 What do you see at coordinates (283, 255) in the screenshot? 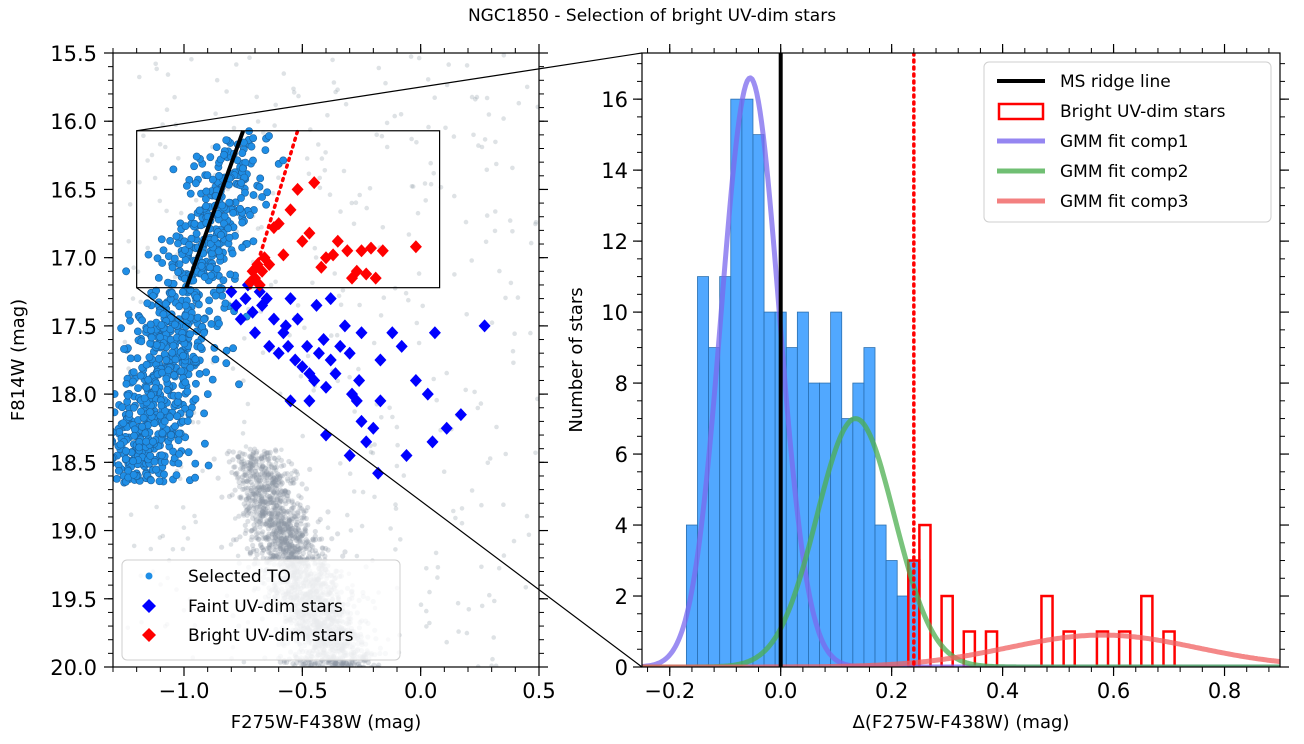
I see `bright-uvdim-star` at bounding box center [283, 255].